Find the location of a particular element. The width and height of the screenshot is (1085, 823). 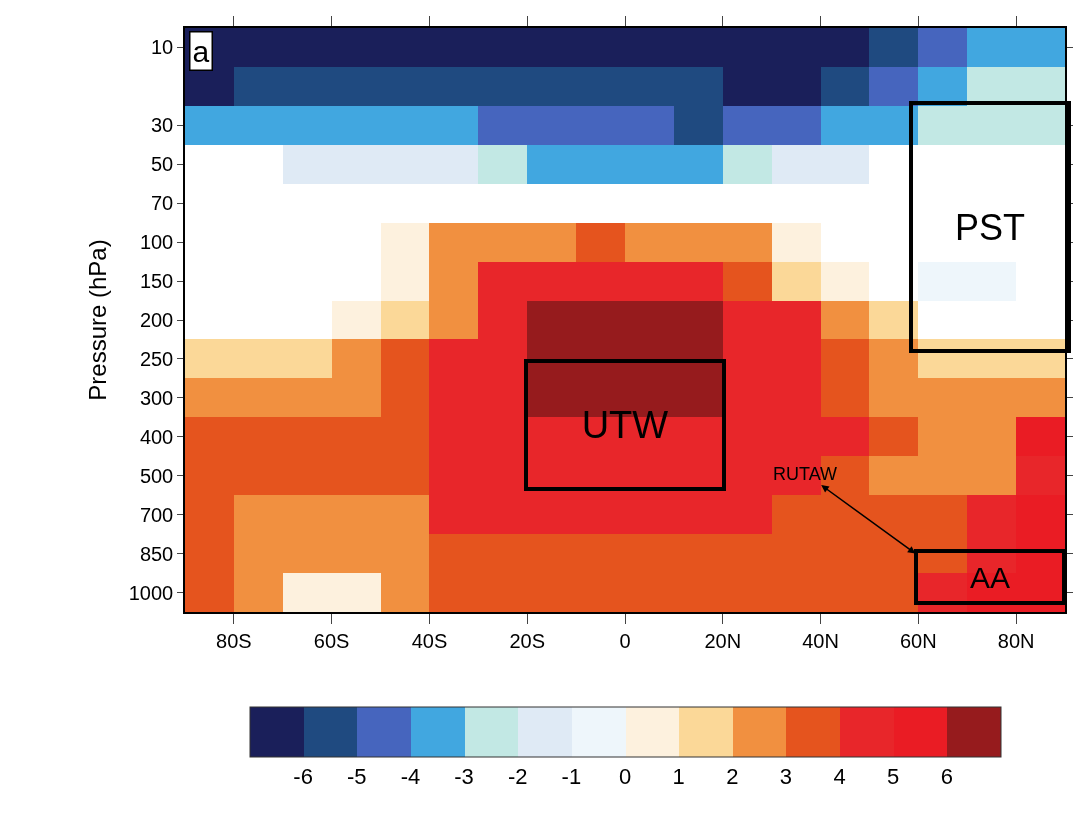

x-tick-label: 40S is located at coordinates (429, 640).